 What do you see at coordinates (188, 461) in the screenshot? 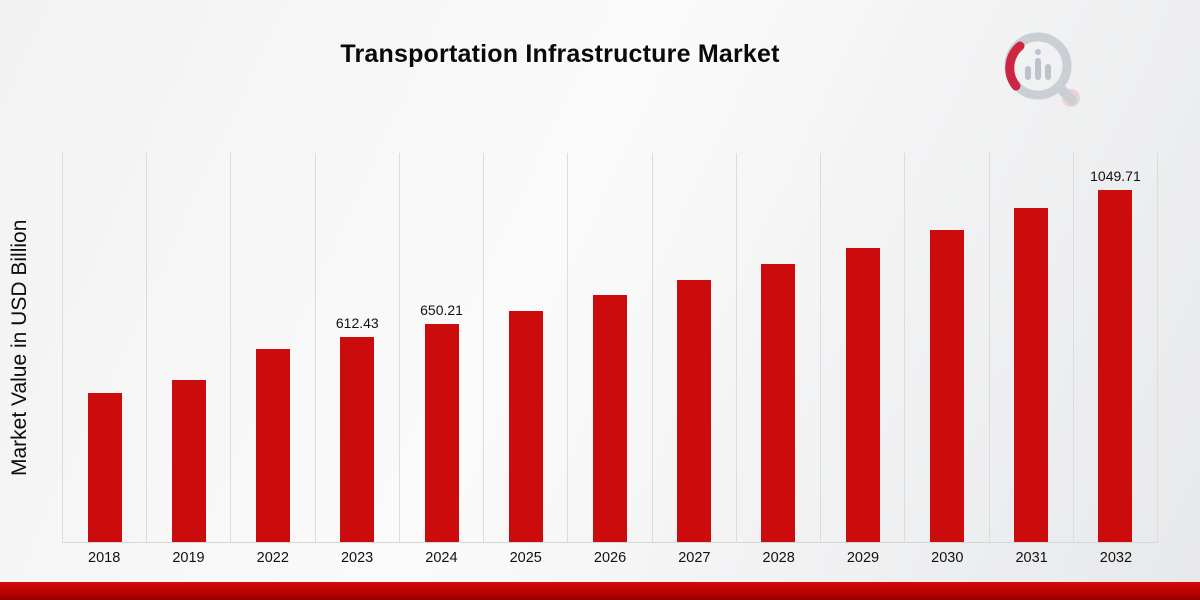
I see `bar-2019` at bounding box center [188, 461].